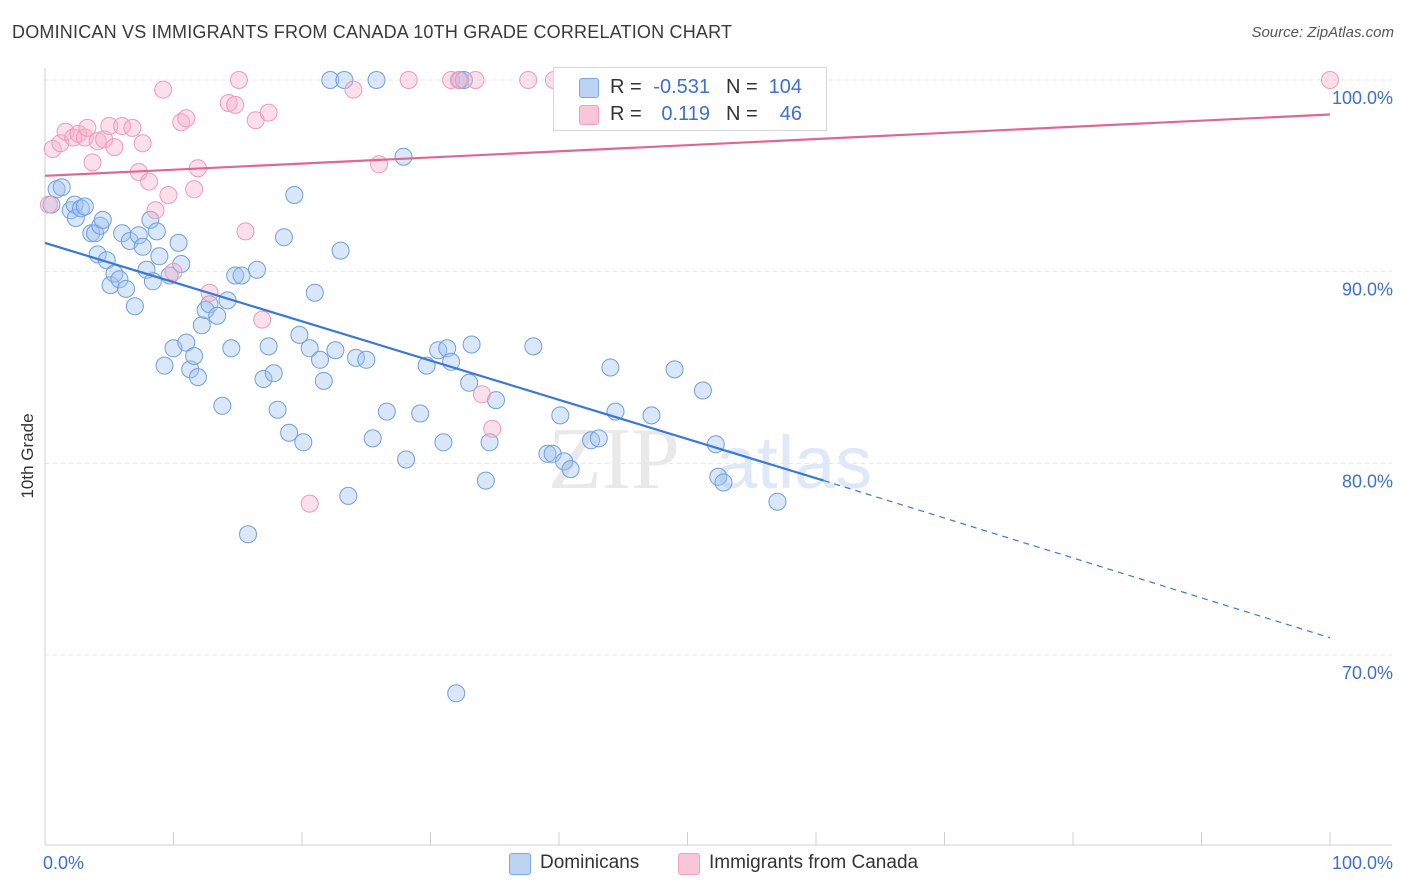  I want to click on legend-n-value: 46, so click(790, 114).